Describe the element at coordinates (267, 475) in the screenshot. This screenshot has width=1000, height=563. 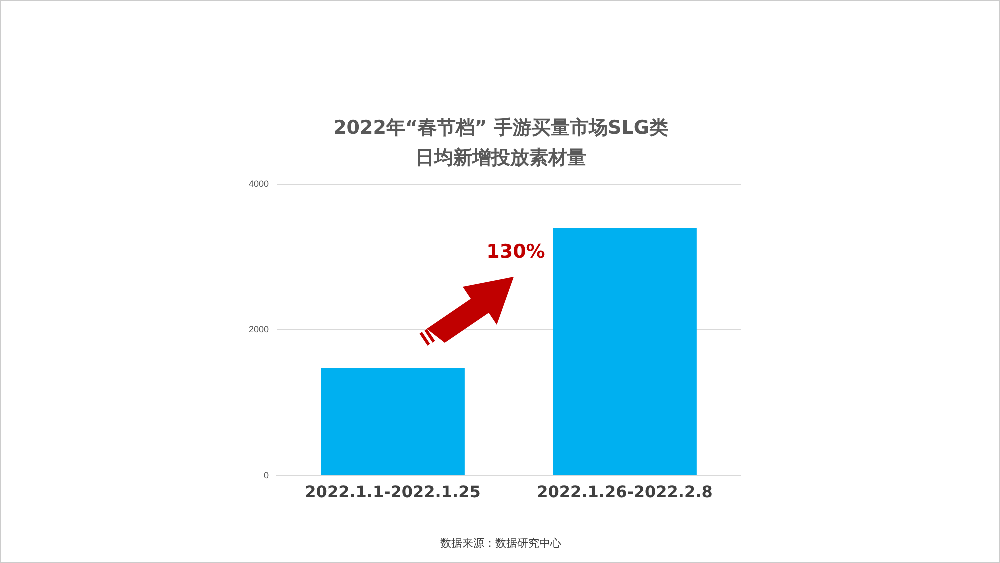
I see `y-tick-label: 0` at that location.